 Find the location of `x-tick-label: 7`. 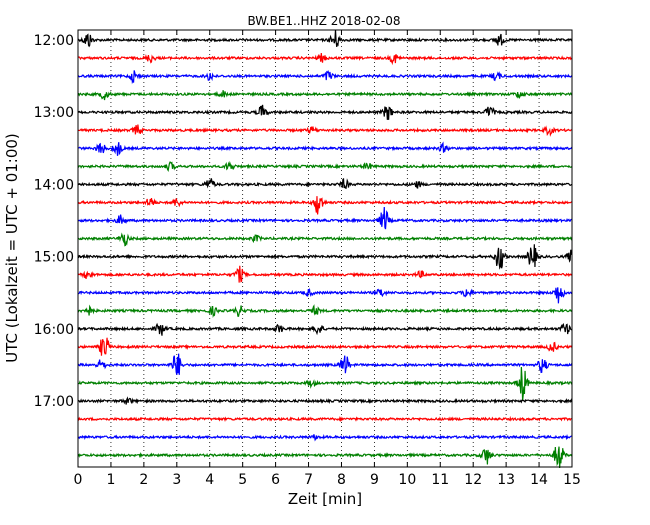

x-tick-label: 7 is located at coordinates (308, 480).